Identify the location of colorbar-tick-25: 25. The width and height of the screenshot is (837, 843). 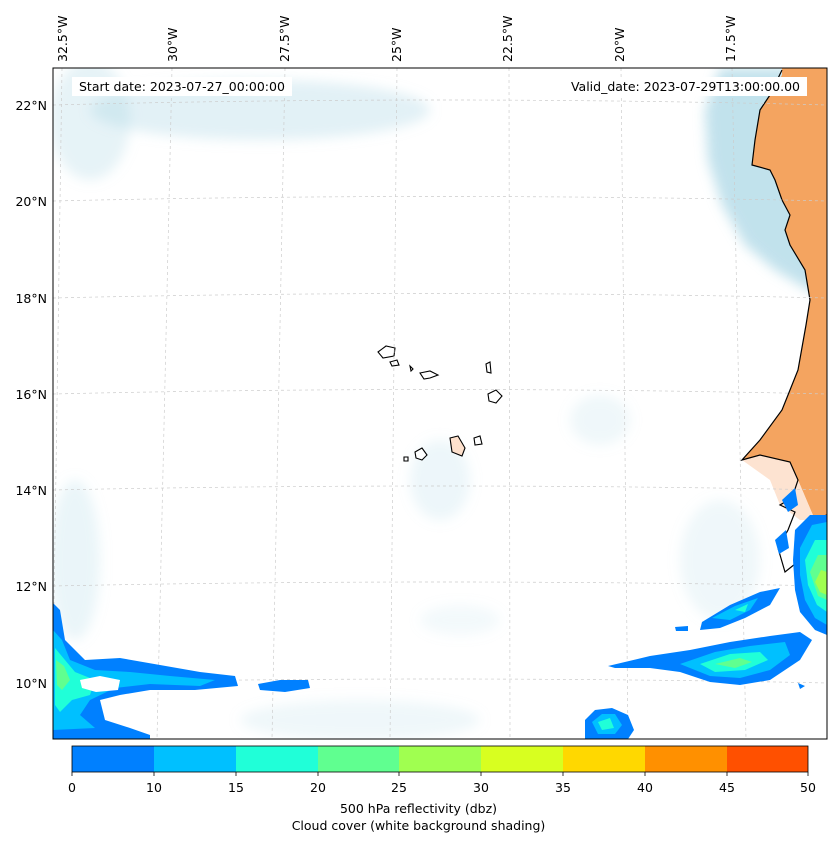
(399, 787).